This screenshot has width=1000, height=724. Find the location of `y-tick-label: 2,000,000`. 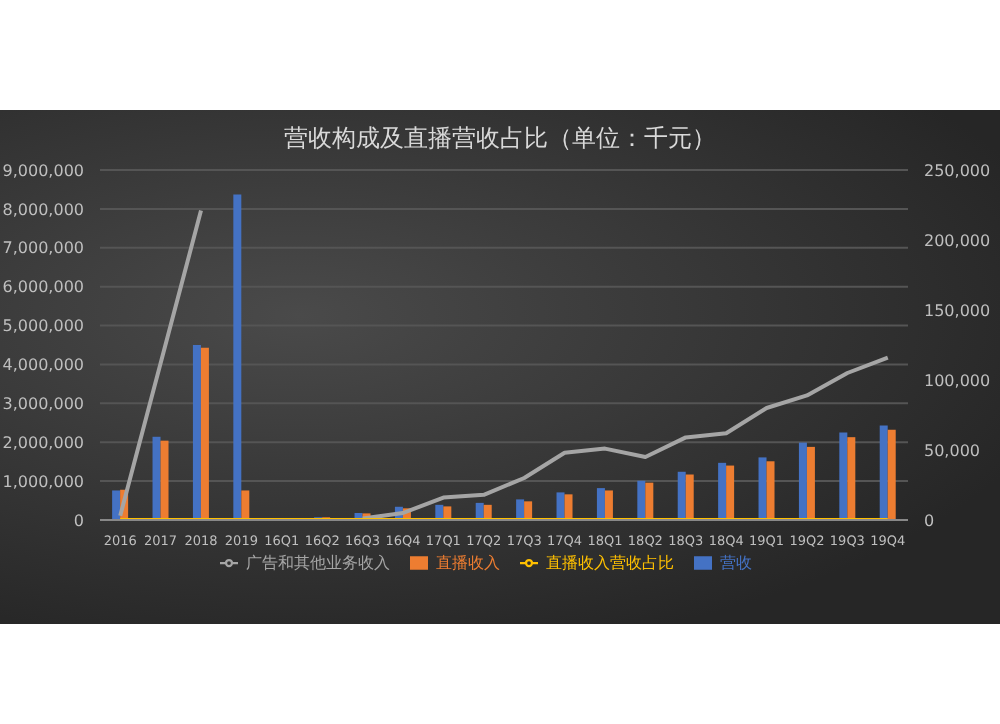

y-tick-label: 2,000,000 is located at coordinates (43, 442).